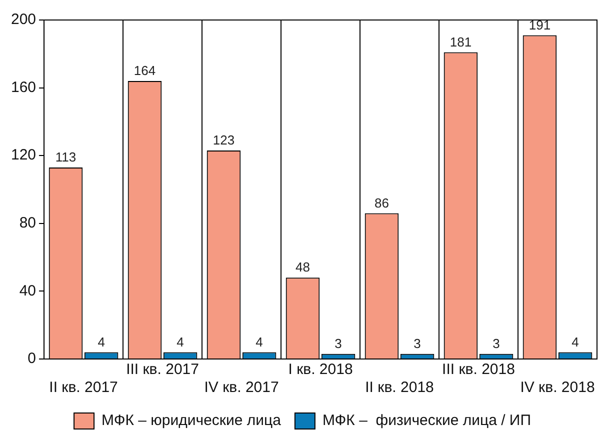 This screenshot has width=611, height=447. Describe the element at coordinates (65, 157) in the screenshot. I see `data-label: 113` at that location.